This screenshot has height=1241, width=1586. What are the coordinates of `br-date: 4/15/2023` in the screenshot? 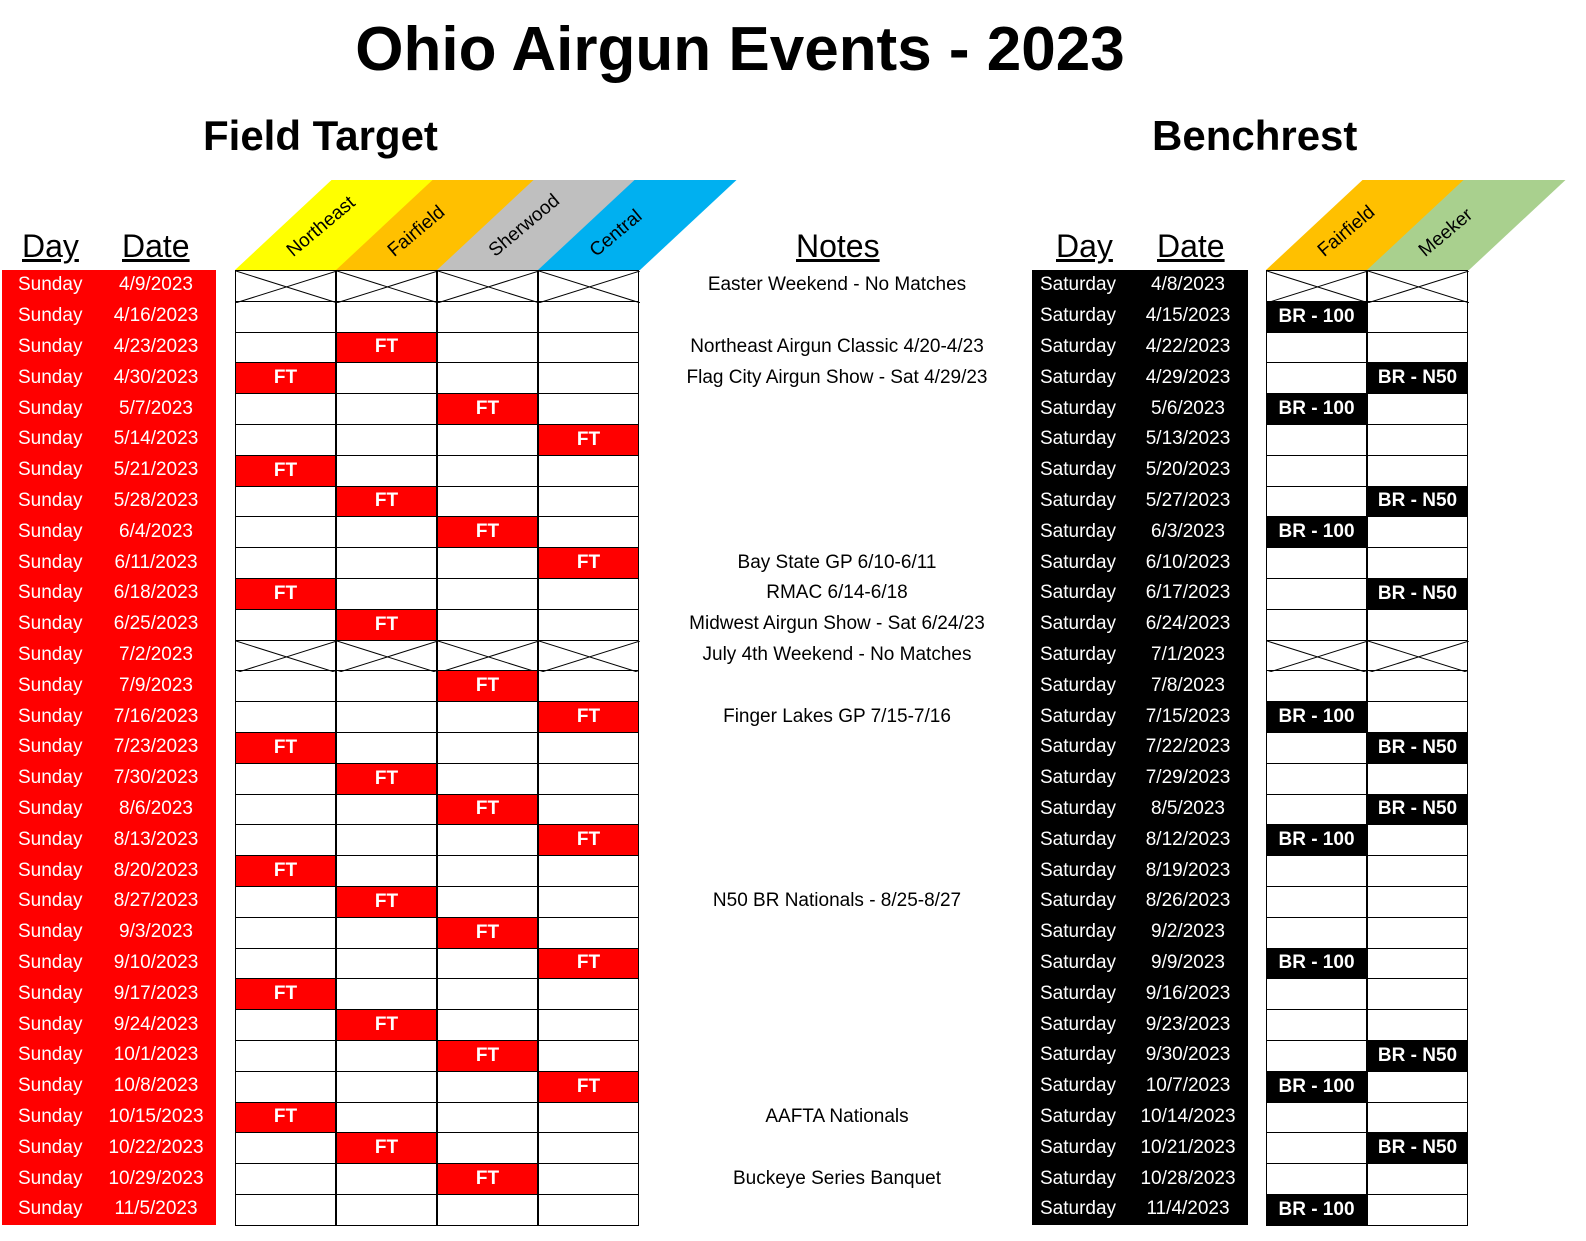 It's located at (1188, 316).